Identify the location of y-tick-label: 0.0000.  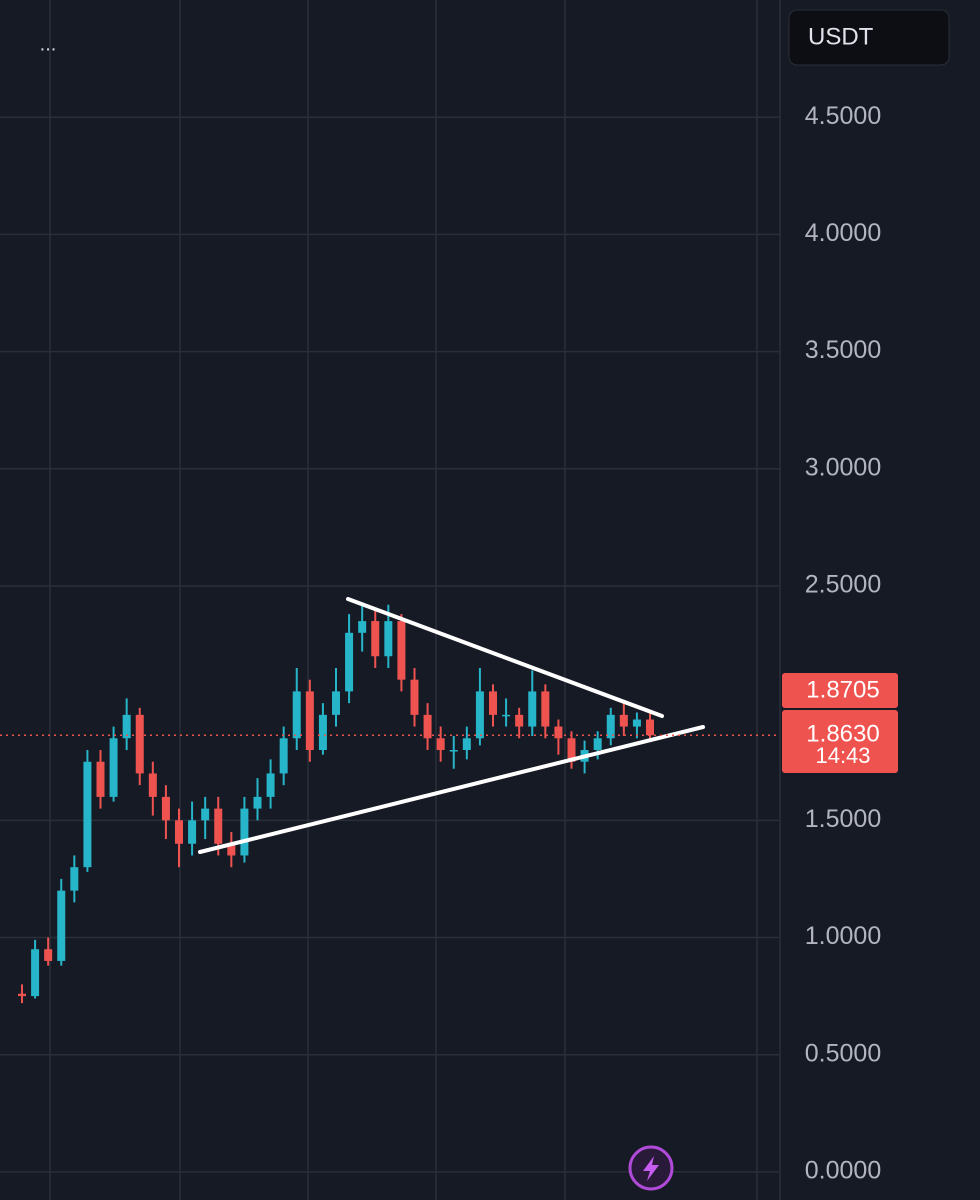
(843, 1170).